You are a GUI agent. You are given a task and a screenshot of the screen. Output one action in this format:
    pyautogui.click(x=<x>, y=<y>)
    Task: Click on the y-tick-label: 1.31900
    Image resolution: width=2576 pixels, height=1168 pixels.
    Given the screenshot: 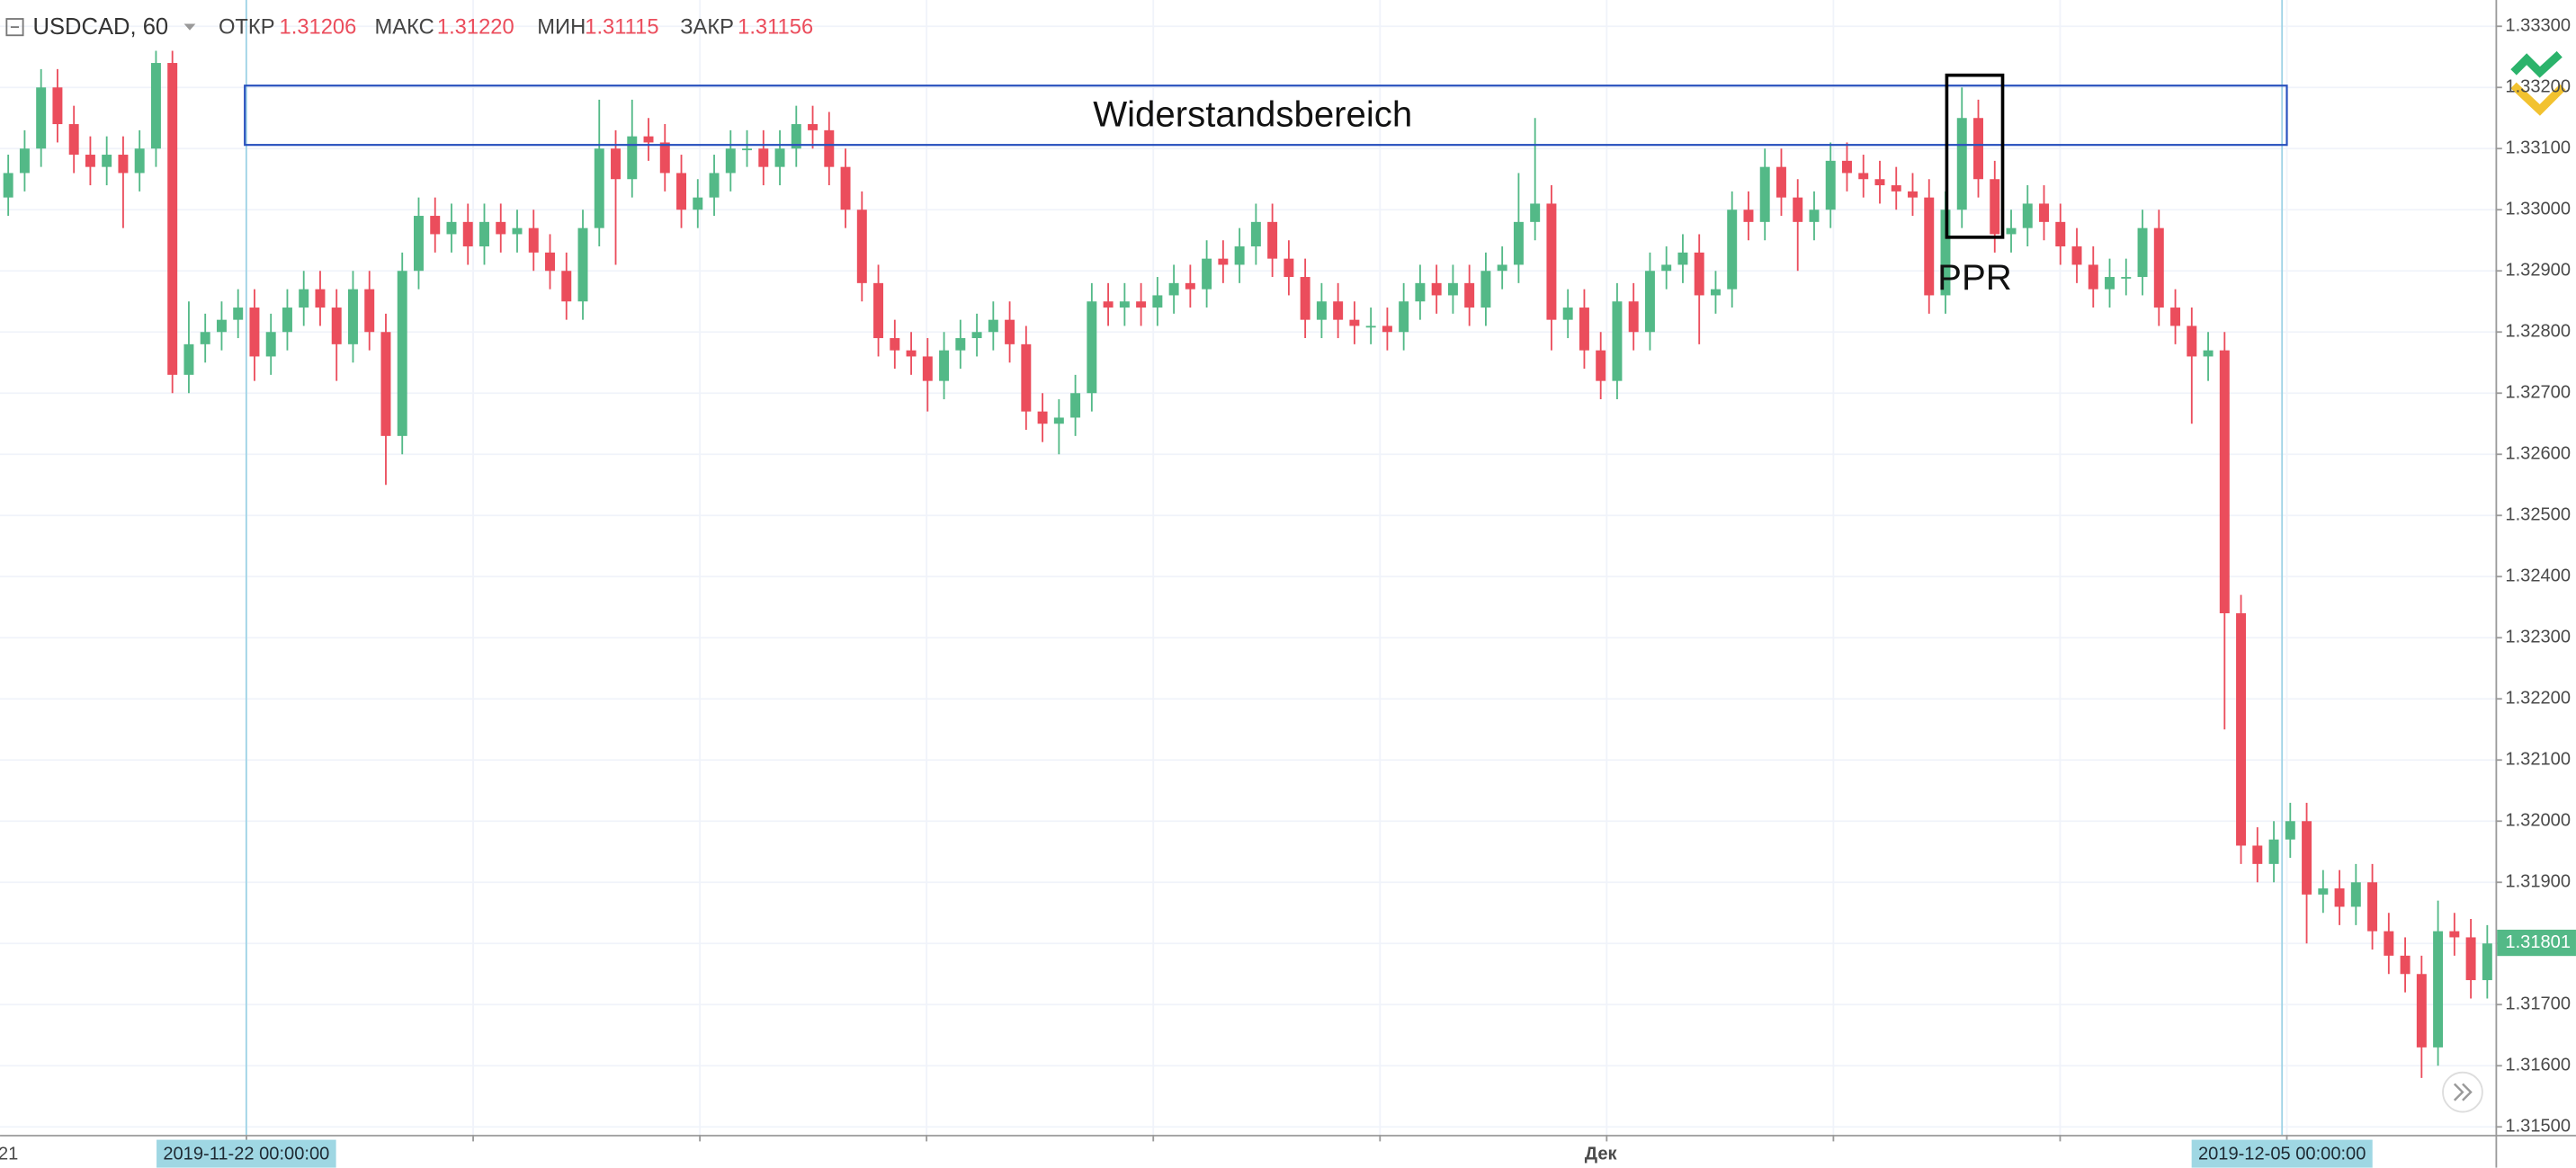 What is the action you would take?
    pyautogui.click(x=2538, y=882)
    